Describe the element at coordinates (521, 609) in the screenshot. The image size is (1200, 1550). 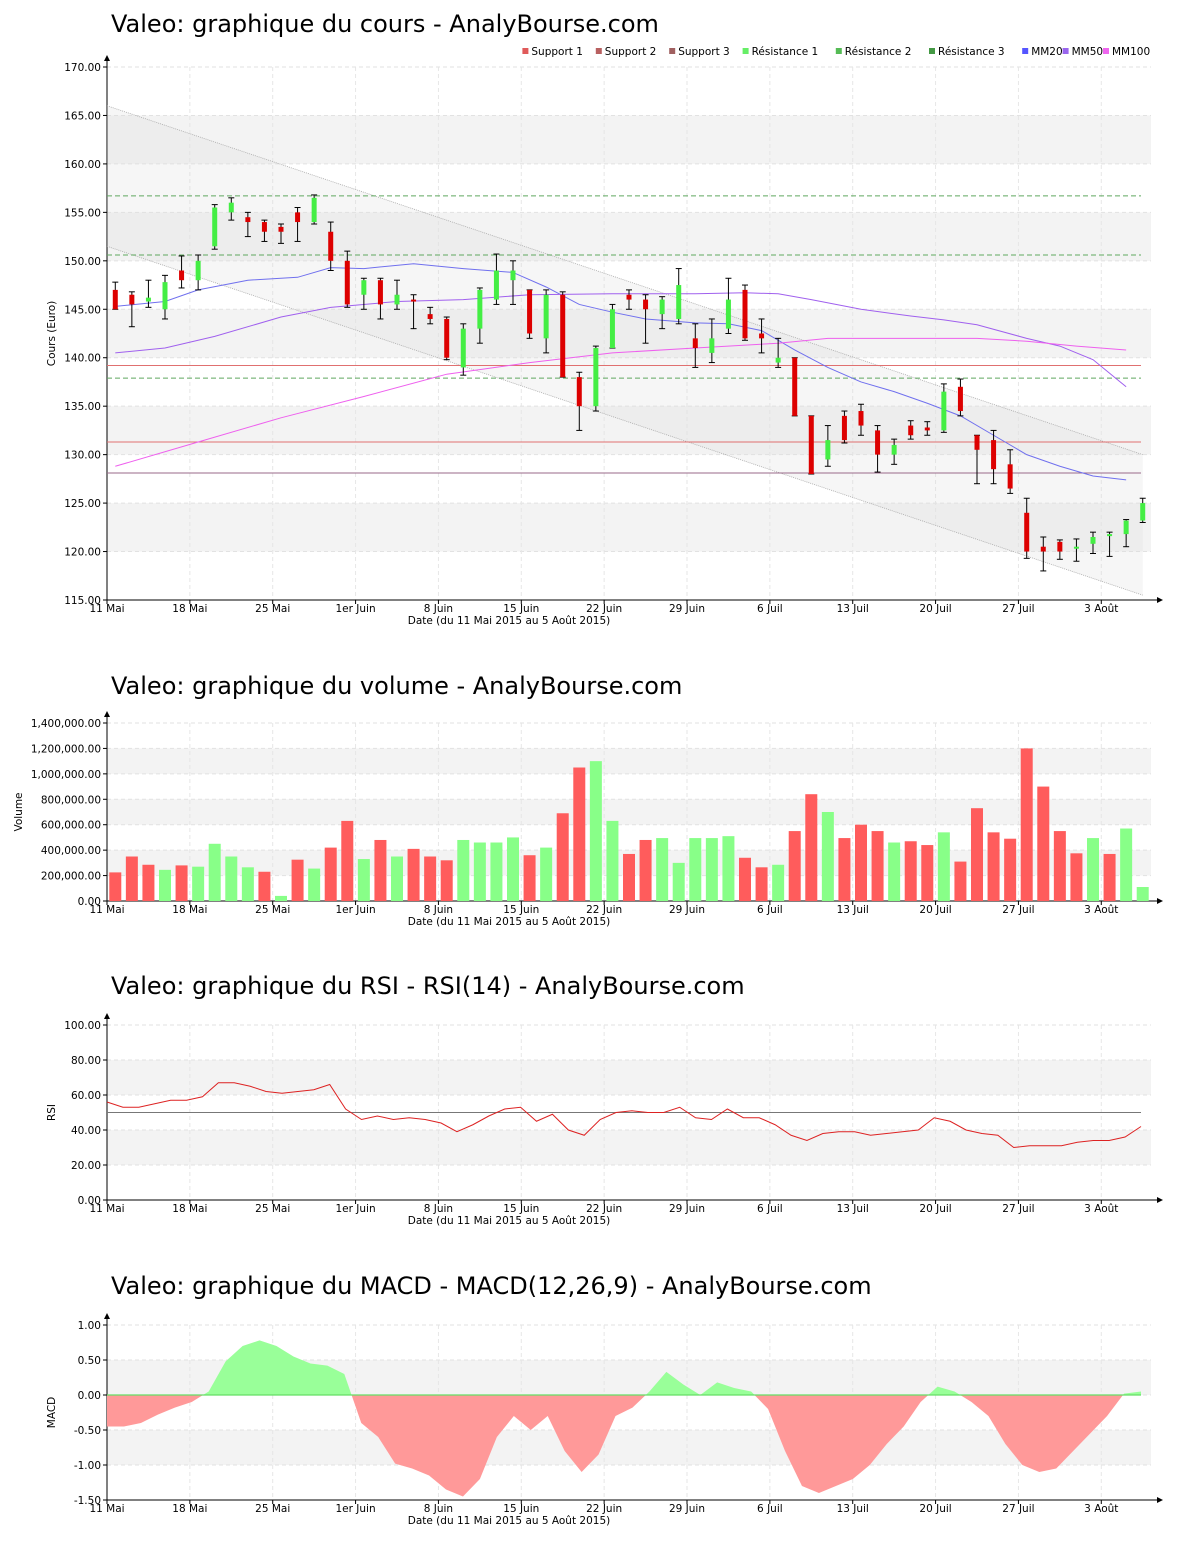
I see `price-xtick-label: 15 Juin` at that location.